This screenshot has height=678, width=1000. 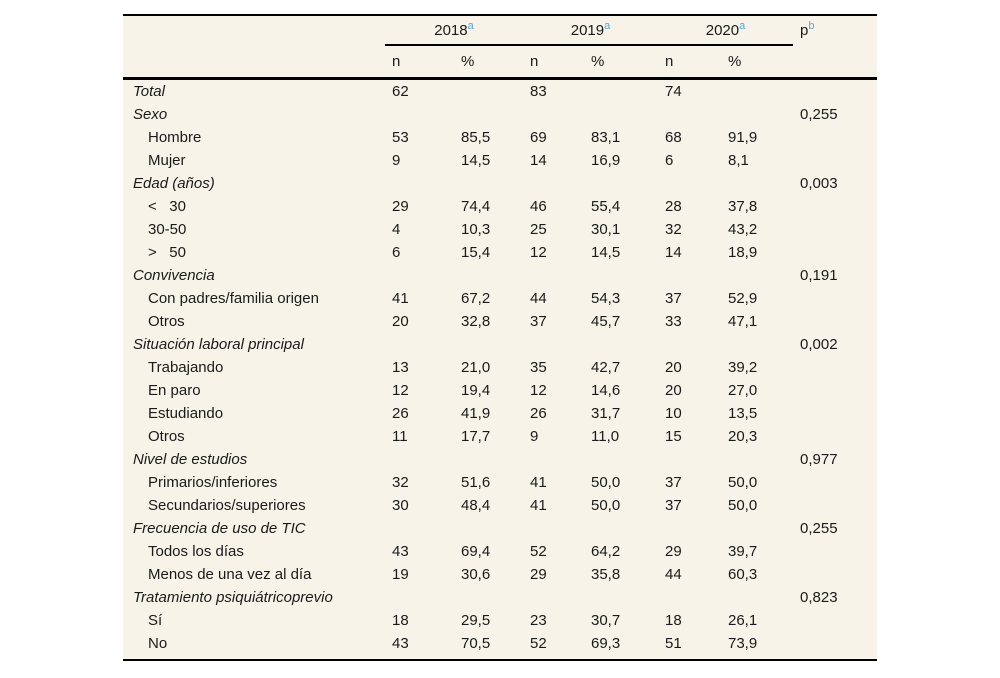 I want to click on header-year-2018: 2018a, so click(x=454, y=31).